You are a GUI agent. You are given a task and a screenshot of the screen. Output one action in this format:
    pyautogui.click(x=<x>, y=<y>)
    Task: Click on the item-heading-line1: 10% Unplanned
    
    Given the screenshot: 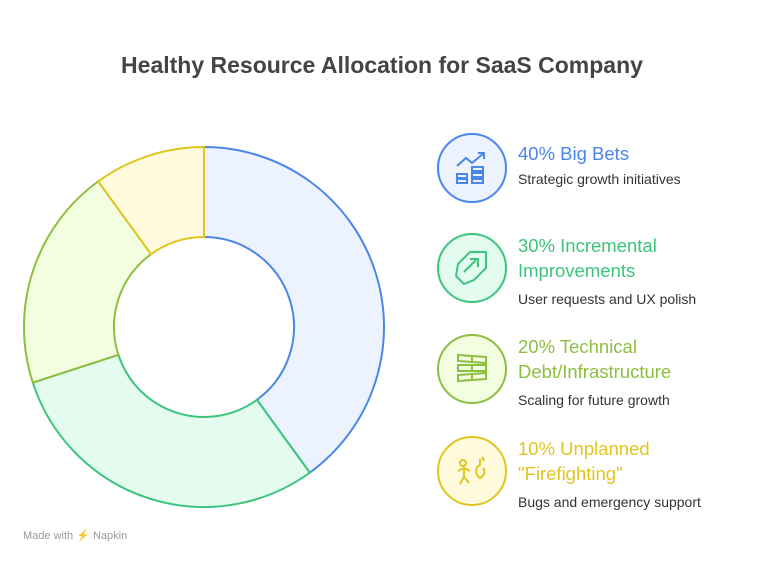 What is the action you would take?
    pyautogui.click(x=584, y=448)
    